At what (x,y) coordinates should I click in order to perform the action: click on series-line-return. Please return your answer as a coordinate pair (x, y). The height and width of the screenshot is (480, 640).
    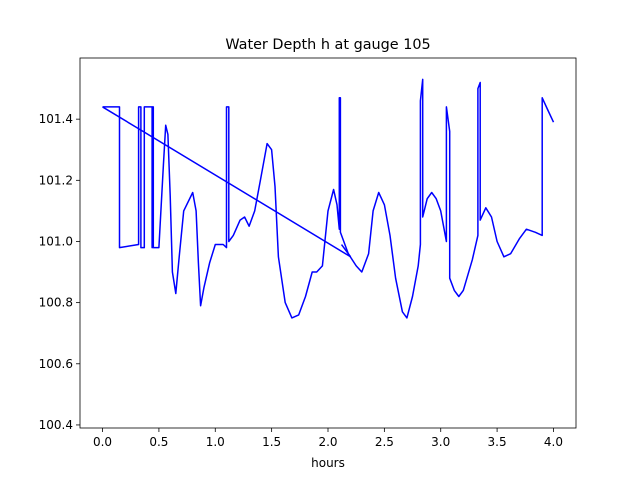
    Looking at the image, I should click on (227, 182).